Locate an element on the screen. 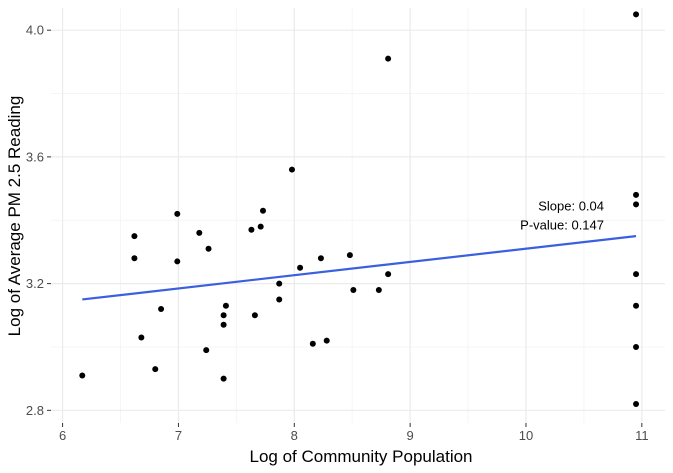 The height and width of the screenshot is (473, 673). y-axis-title: Log of Average PM 2.5 Reading is located at coordinates (14, 216).